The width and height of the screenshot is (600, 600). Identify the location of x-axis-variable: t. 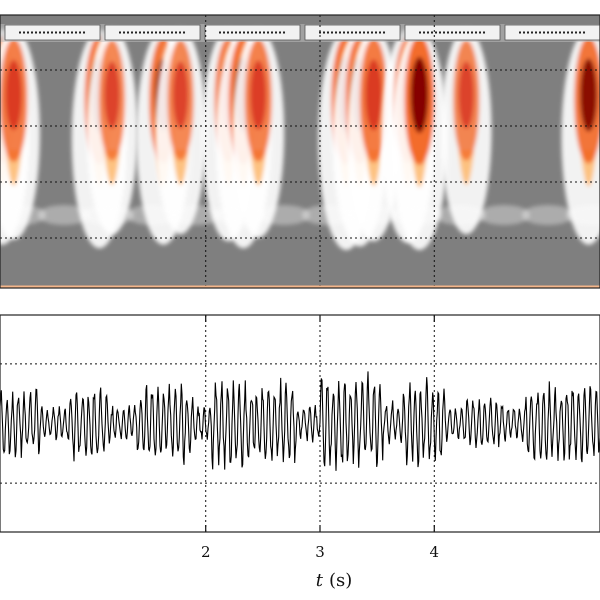
(320, 580).